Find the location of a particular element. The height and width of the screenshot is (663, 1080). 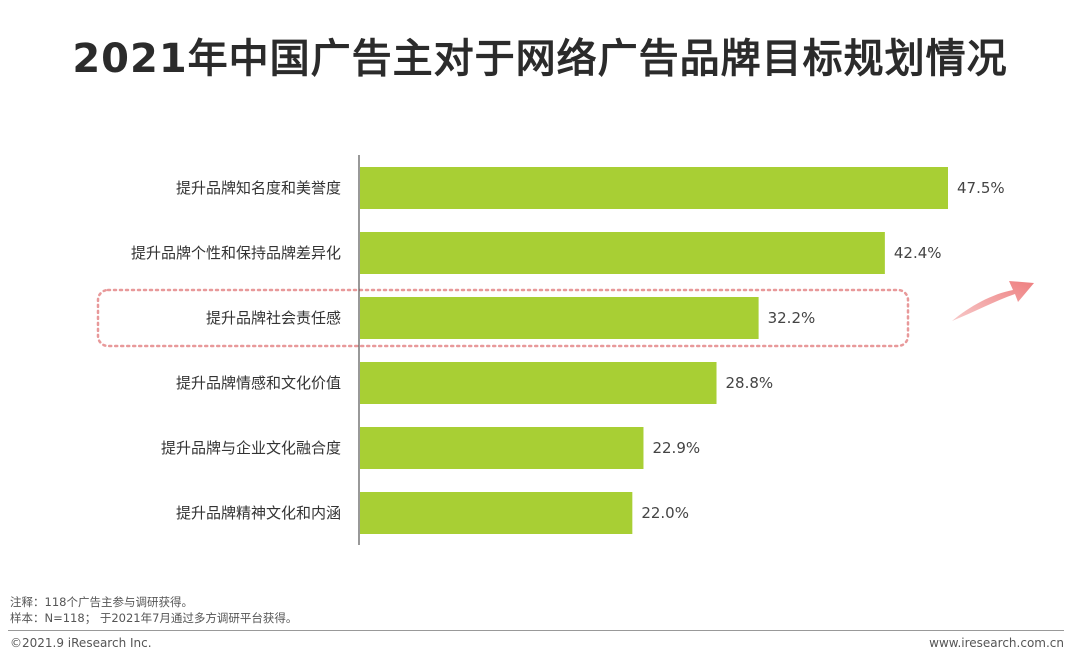

category-label: 提升品牌知名度和美誉度 is located at coordinates (258, 188).